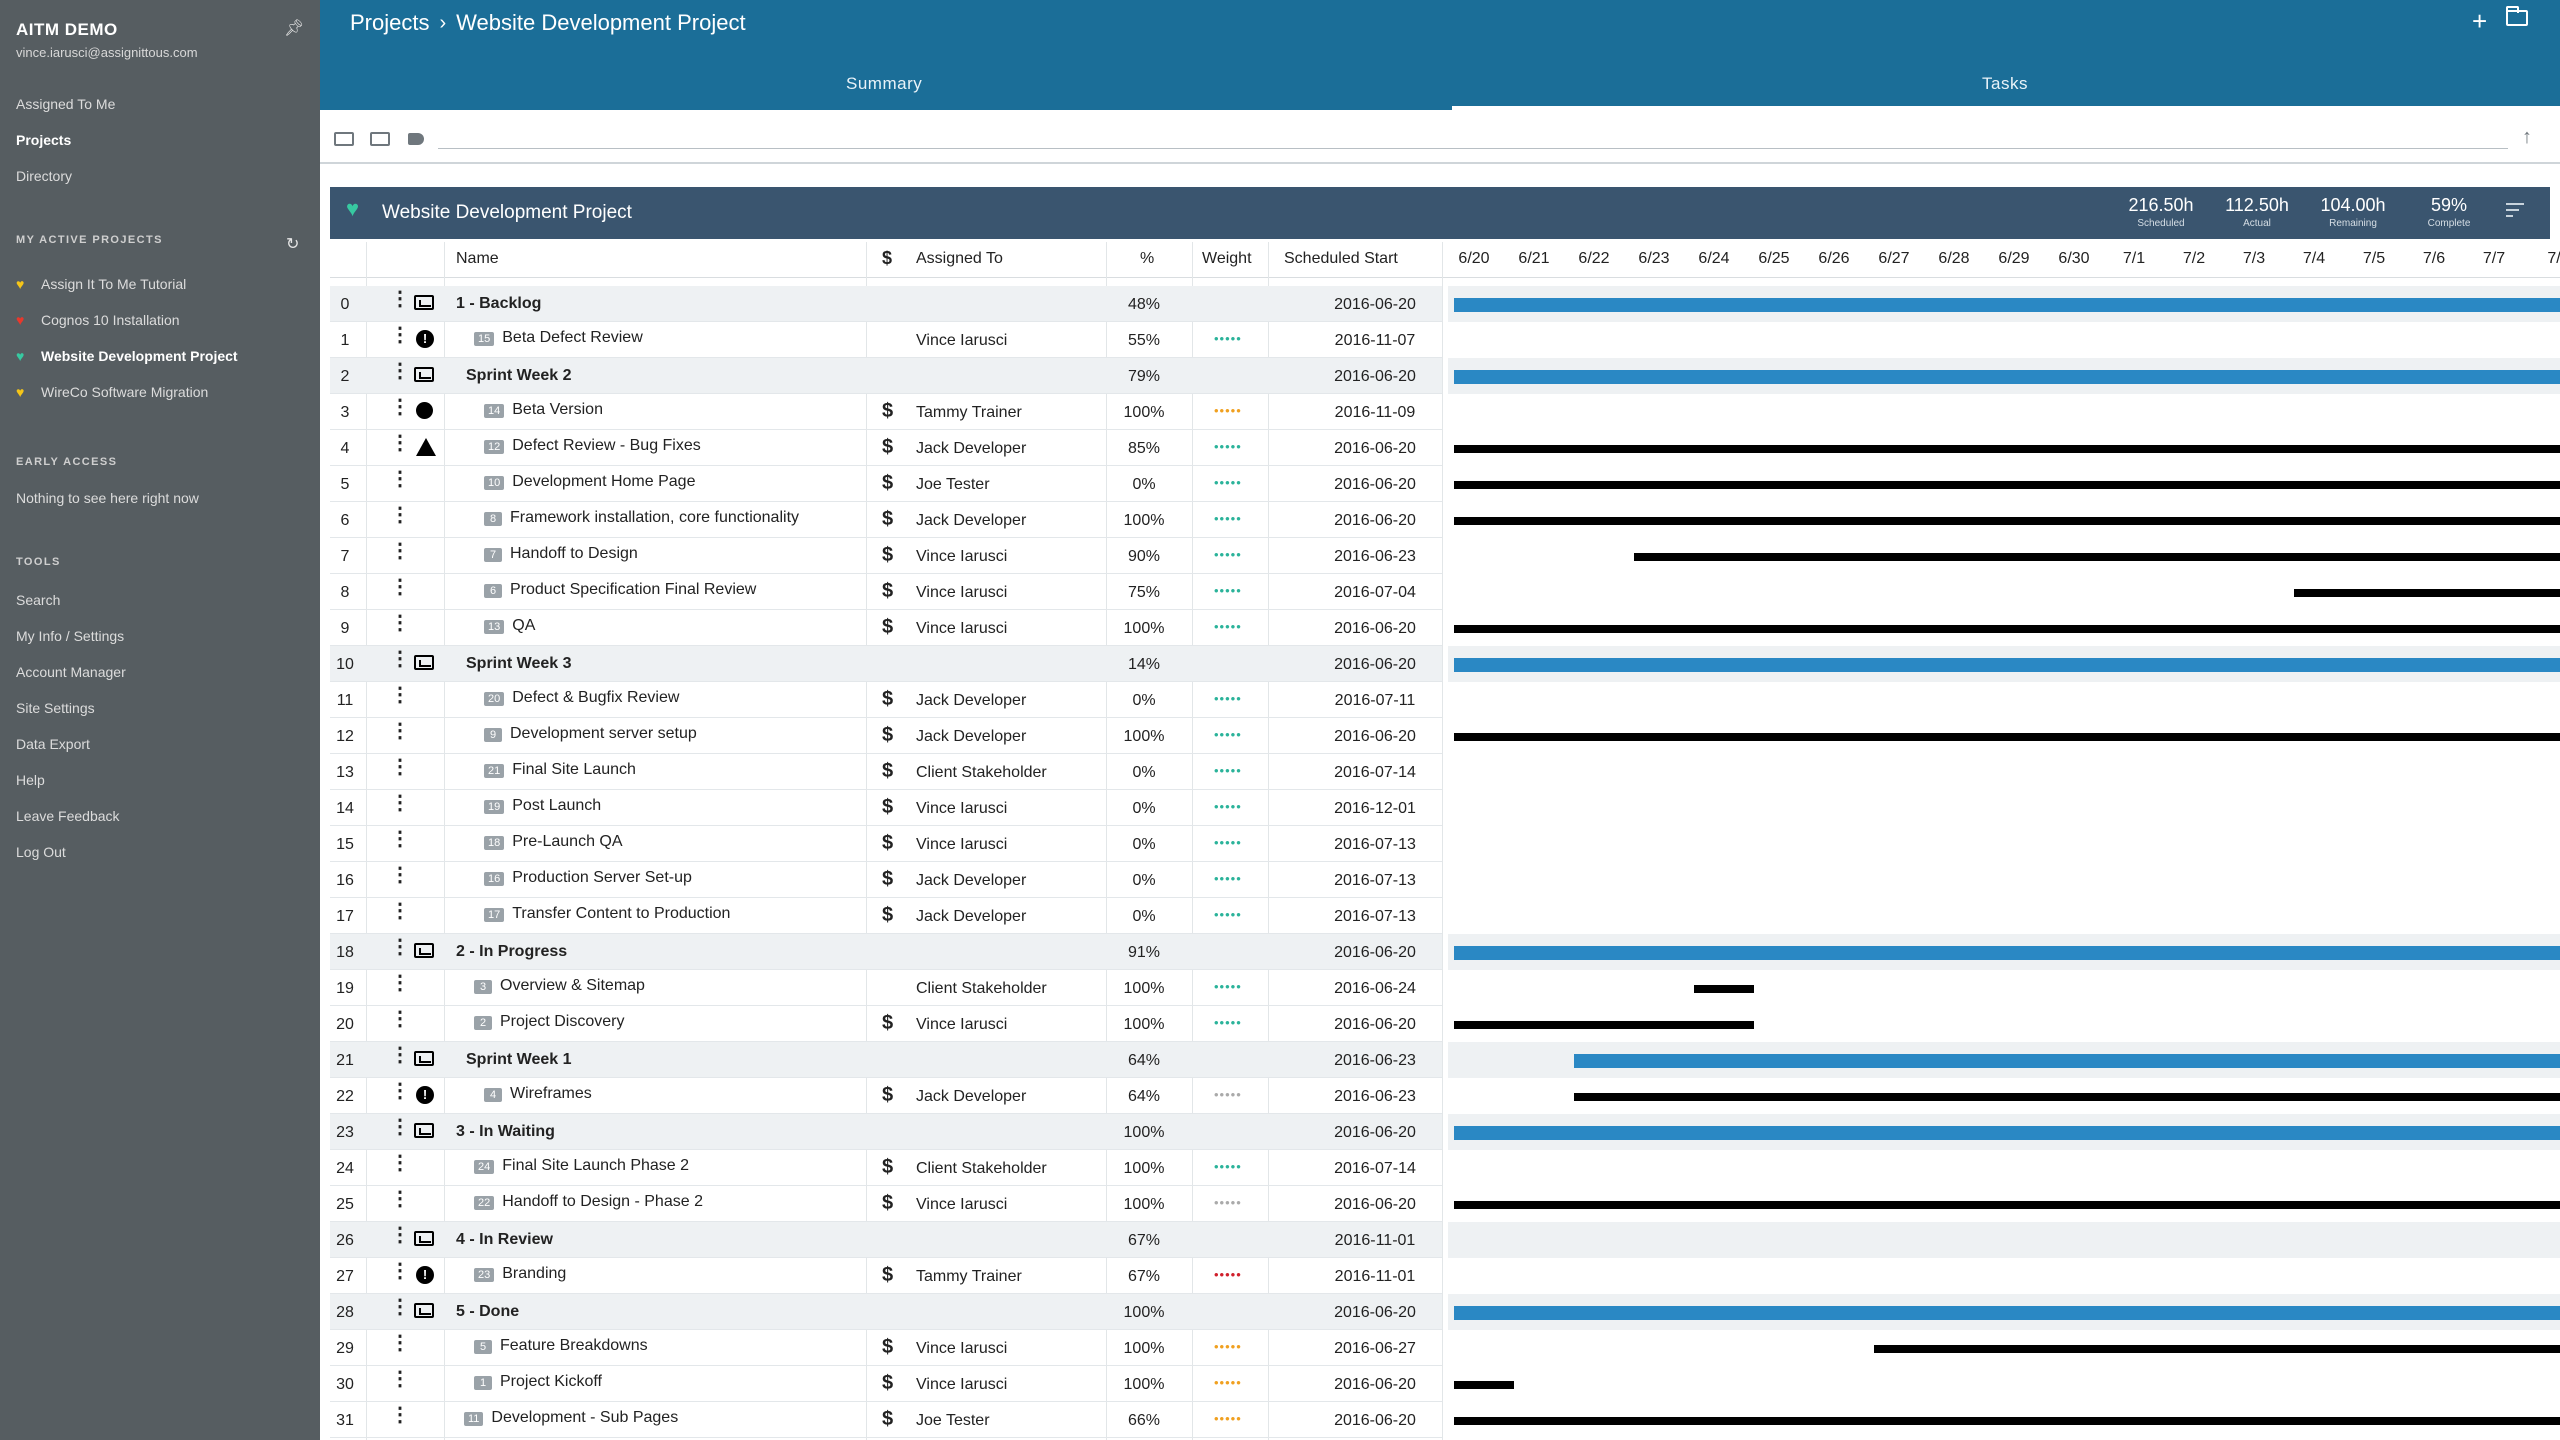  Describe the element at coordinates (2007, 305) in the screenshot. I see `gantt-group-bar` at that location.